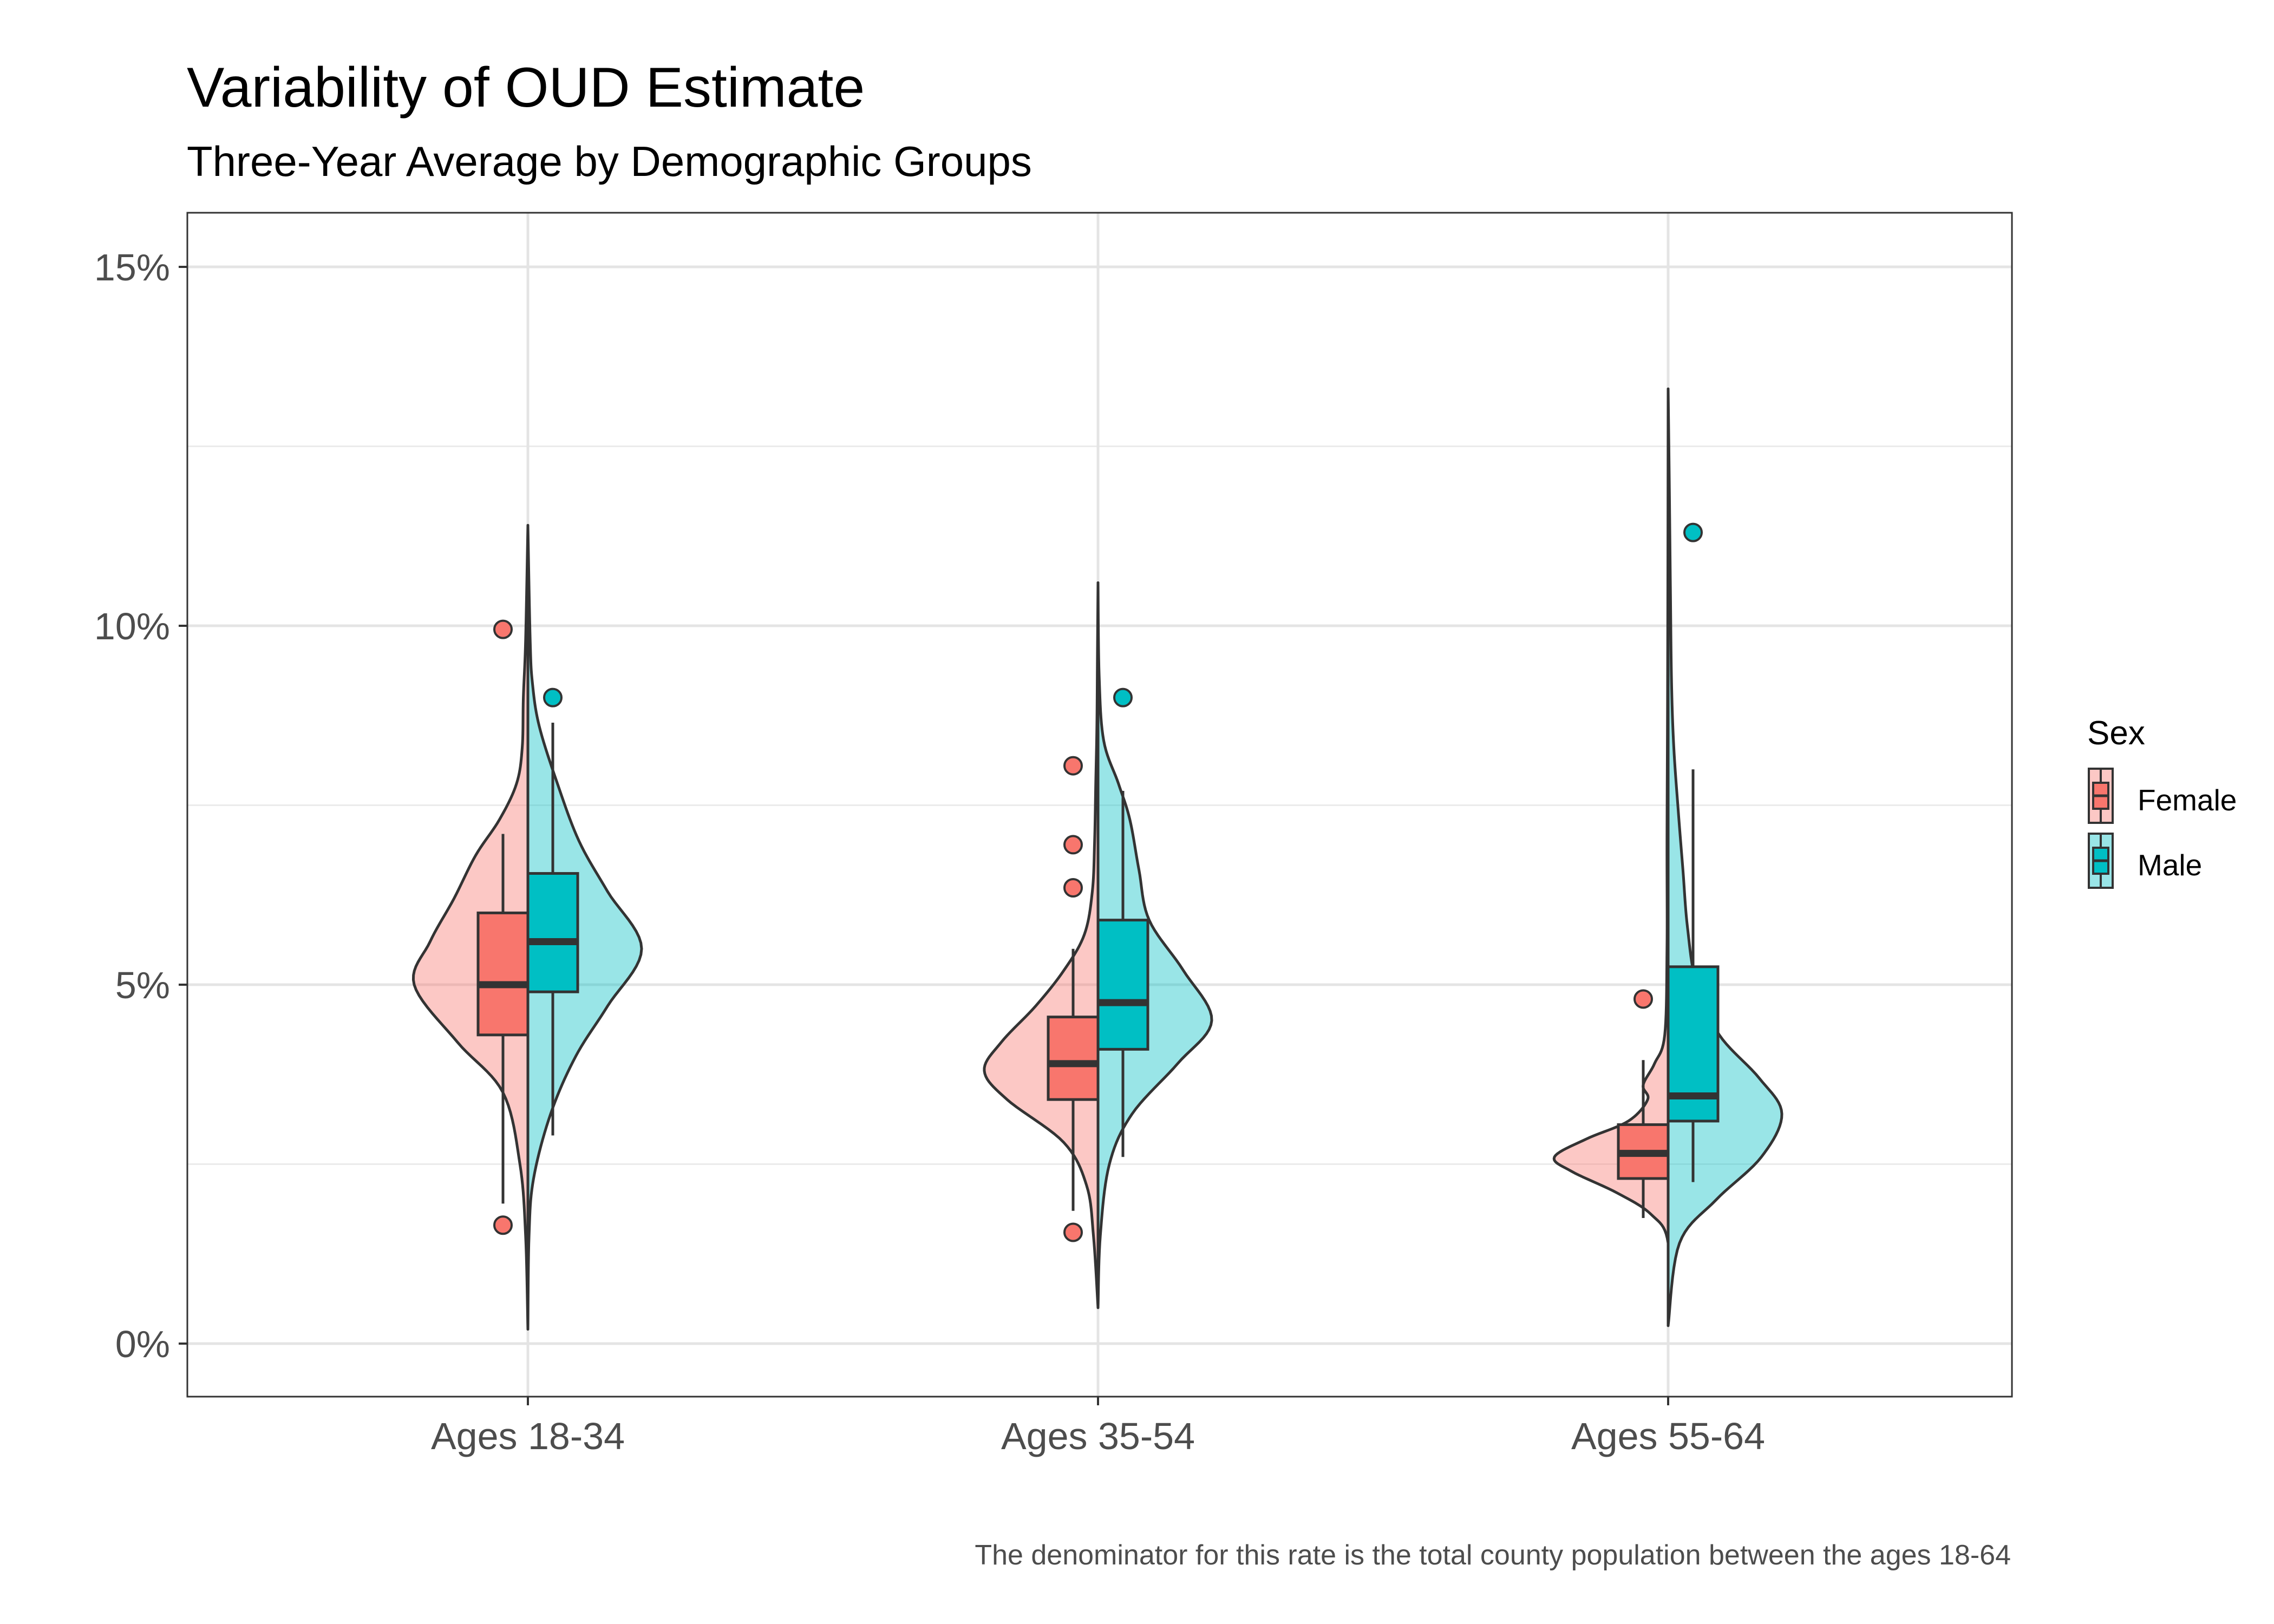  I want to click on chart-title: Variability of OUD Estimate, so click(526, 87).